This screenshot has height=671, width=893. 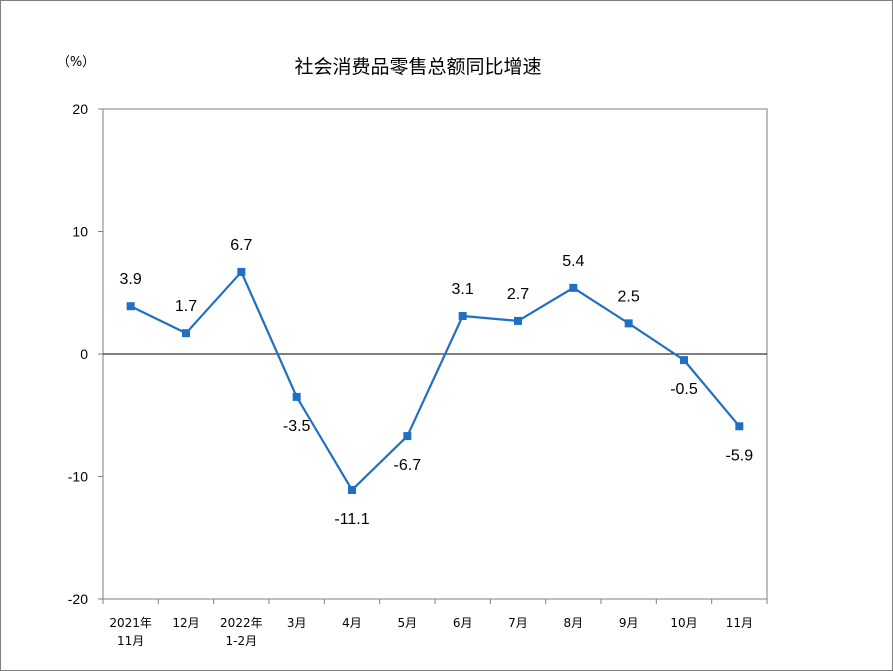 I want to click on data-label: 2.5, so click(x=629, y=296).